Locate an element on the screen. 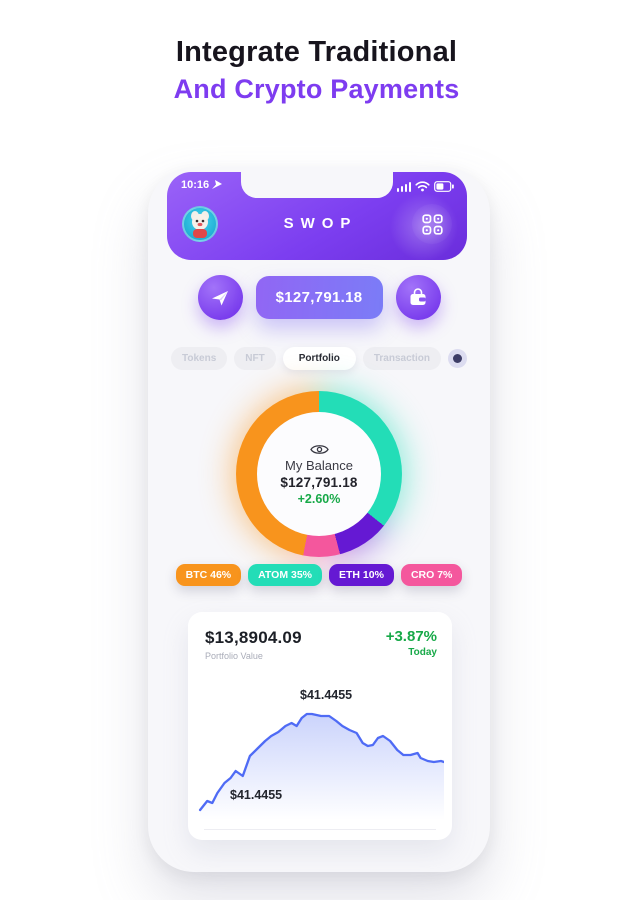 This screenshot has width=633, height=900. wifi-icon is located at coordinates (422, 186).